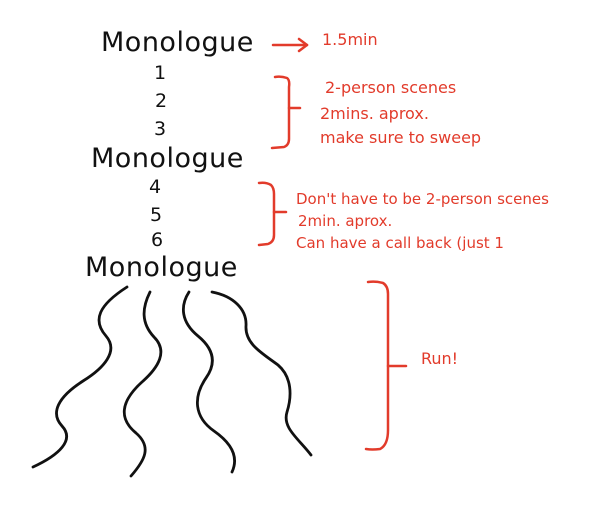 This screenshot has width=608, height=510. What do you see at coordinates (422, 199) in the screenshot?
I see `group-2-note-line-1: Don't have to be 2-person scenes` at bounding box center [422, 199].